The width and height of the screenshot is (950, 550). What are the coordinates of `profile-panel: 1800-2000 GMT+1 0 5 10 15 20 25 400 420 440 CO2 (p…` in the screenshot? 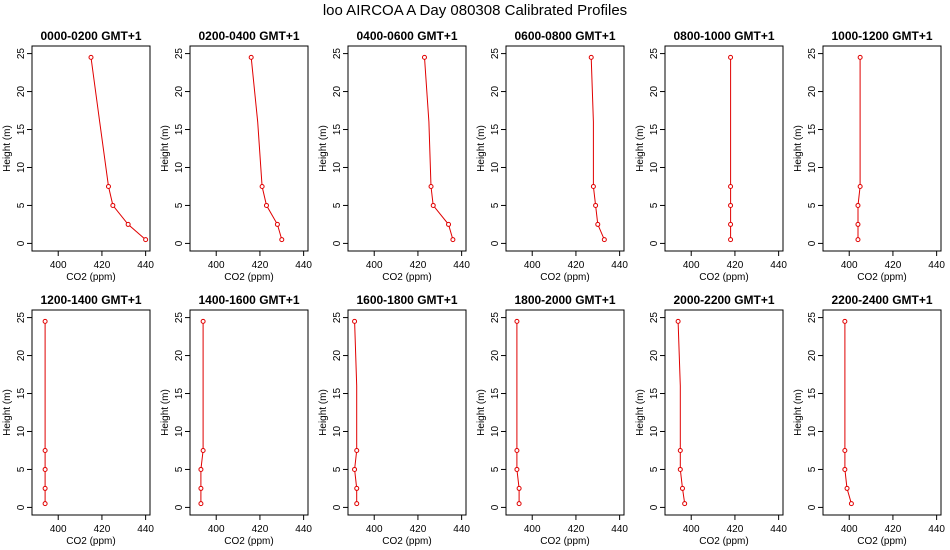 It's located at (552, 420).